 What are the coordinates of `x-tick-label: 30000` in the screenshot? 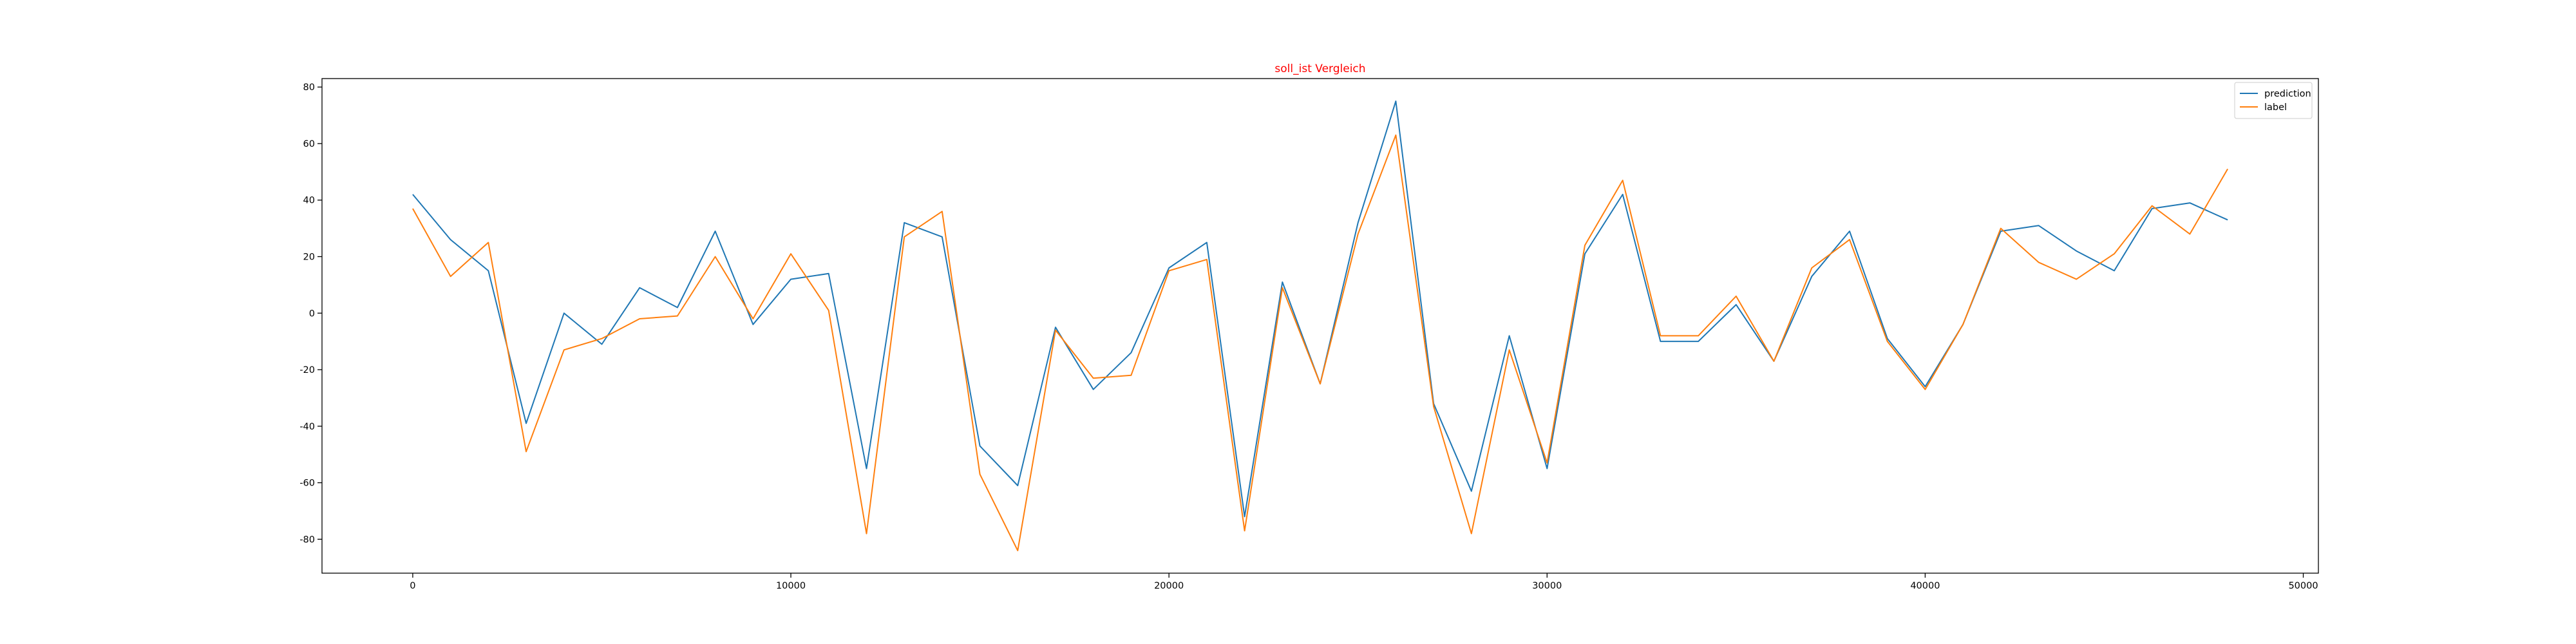 It's located at (1547, 586).